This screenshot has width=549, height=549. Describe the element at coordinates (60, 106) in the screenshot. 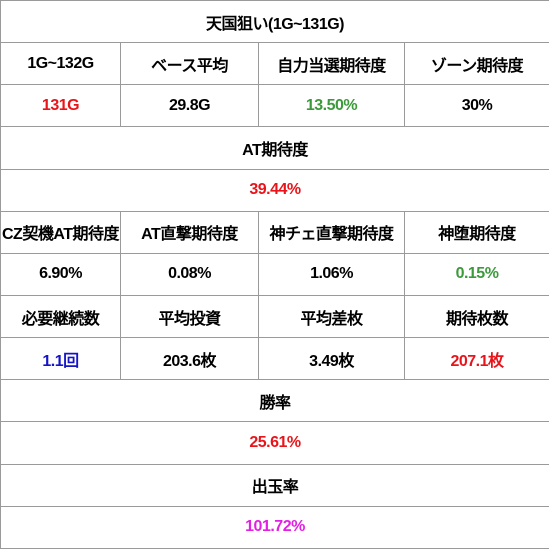

I see `value-cell: 131G` at that location.